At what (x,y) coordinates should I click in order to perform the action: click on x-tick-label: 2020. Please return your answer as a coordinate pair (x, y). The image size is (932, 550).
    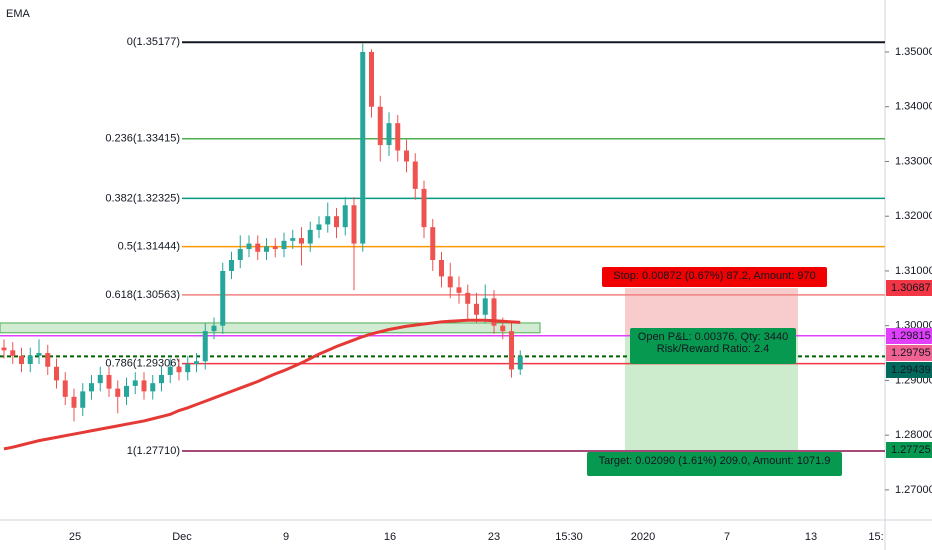
    Looking at the image, I should click on (643, 537).